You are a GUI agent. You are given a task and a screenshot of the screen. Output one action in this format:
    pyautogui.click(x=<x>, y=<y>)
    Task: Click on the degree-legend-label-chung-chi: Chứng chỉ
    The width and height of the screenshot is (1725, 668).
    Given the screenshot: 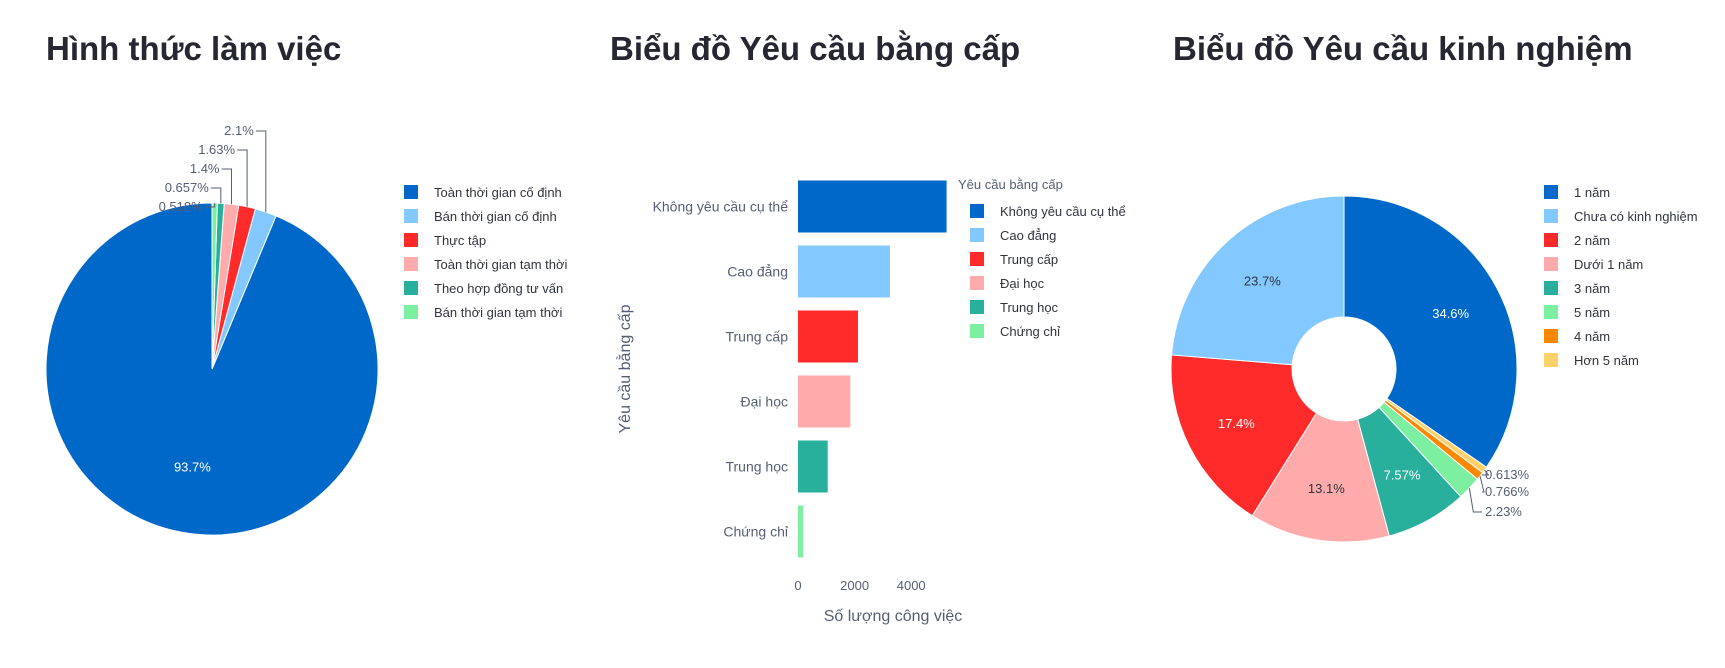 What is the action you would take?
    pyautogui.click(x=1030, y=331)
    